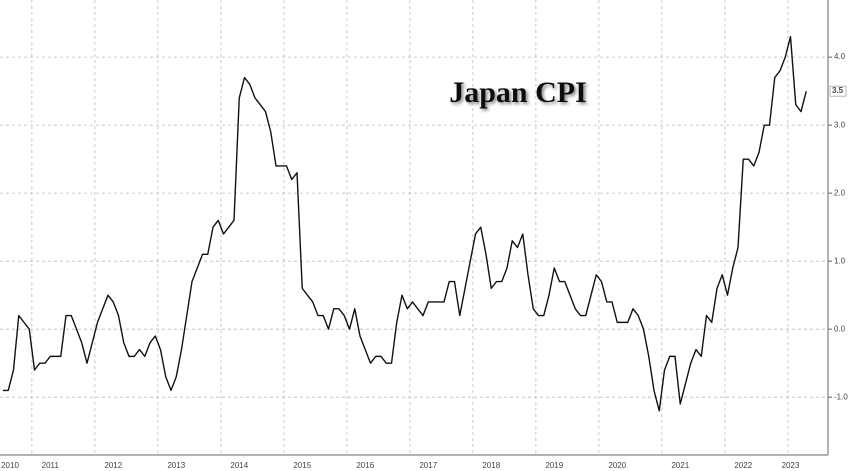  I want to click on x-tick-label: 2012, so click(113, 465).